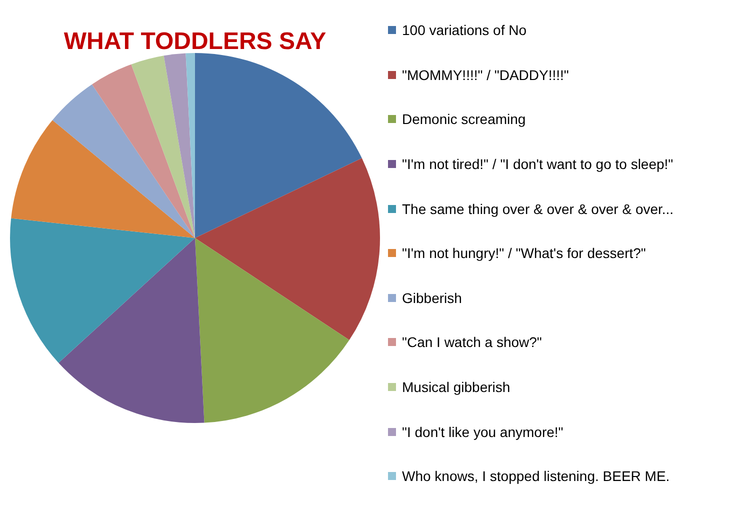 Image resolution: width=739 pixels, height=505 pixels. What do you see at coordinates (524, 253) in the screenshot?
I see `legend-label: "I'm not hungry!" / "What's for dessert?"` at bounding box center [524, 253].